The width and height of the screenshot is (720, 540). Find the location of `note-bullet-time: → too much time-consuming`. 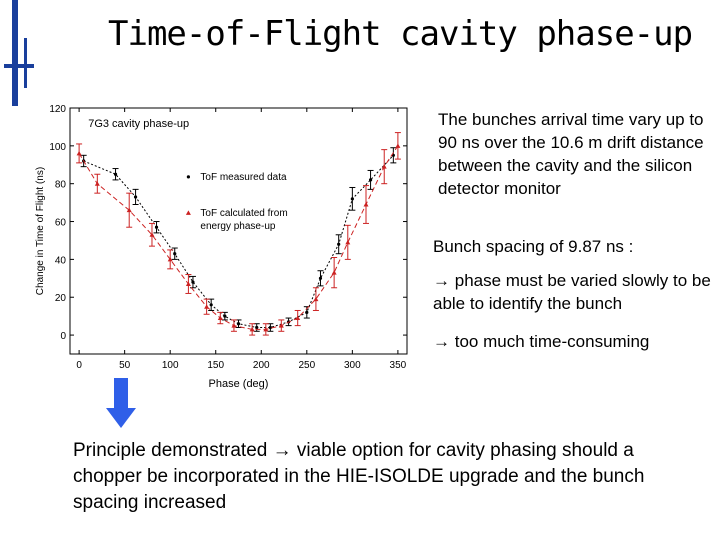

note-bullet-time: → too much time-consuming is located at coordinates (541, 341).